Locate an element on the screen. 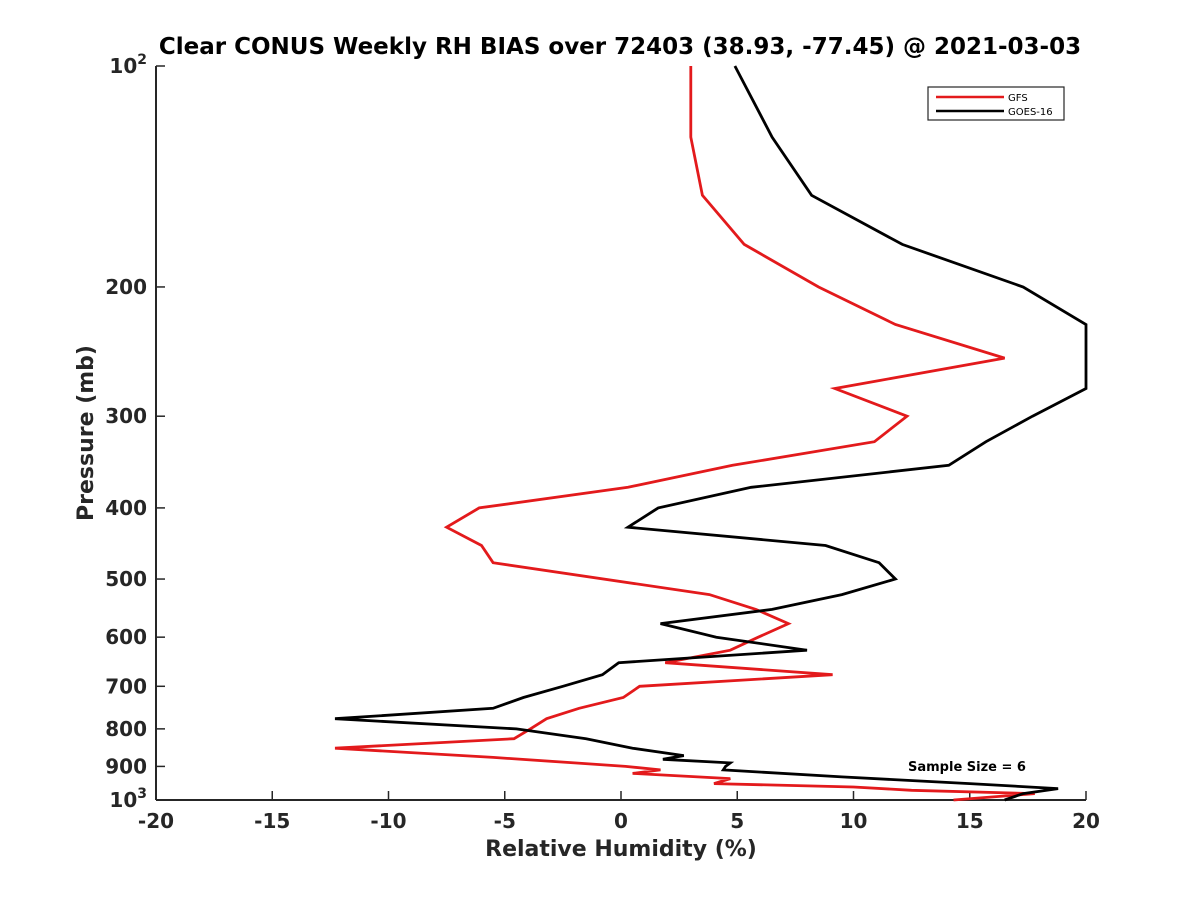  x-tick-label: -15 is located at coordinates (272, 821).